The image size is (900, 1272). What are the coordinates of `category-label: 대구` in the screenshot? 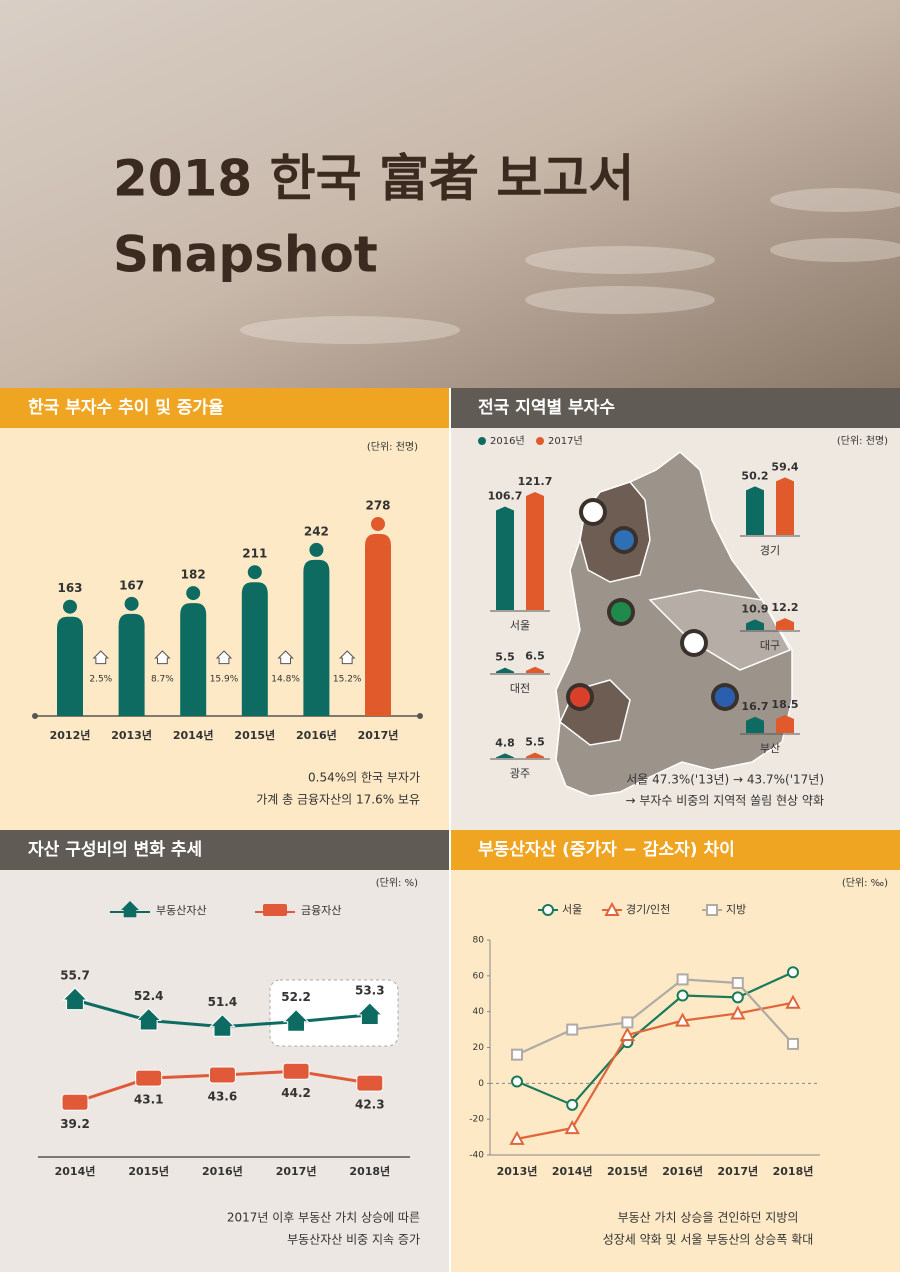 It's located at (770, 645).